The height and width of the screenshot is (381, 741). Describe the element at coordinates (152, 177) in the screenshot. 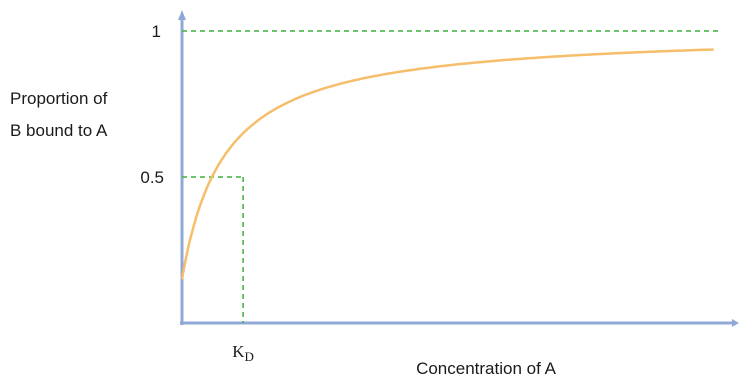

I see `y-tick-label-0-5: 0.5` at that location.